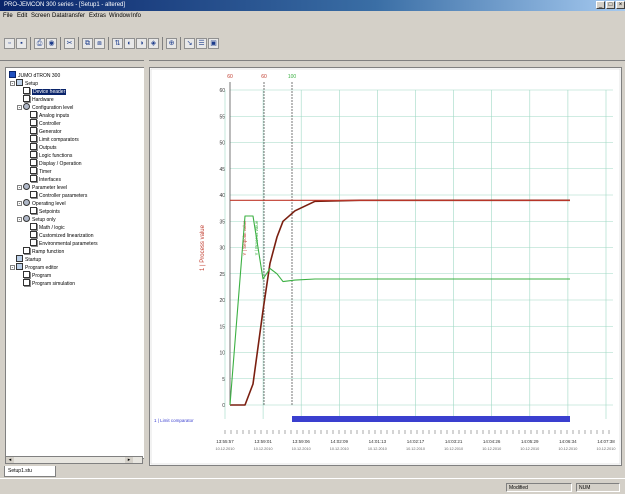  What do you see at coordinates (153, 43) in the screenshot?
I see `compare-icon: ◈` at bounding box center [153, 43].